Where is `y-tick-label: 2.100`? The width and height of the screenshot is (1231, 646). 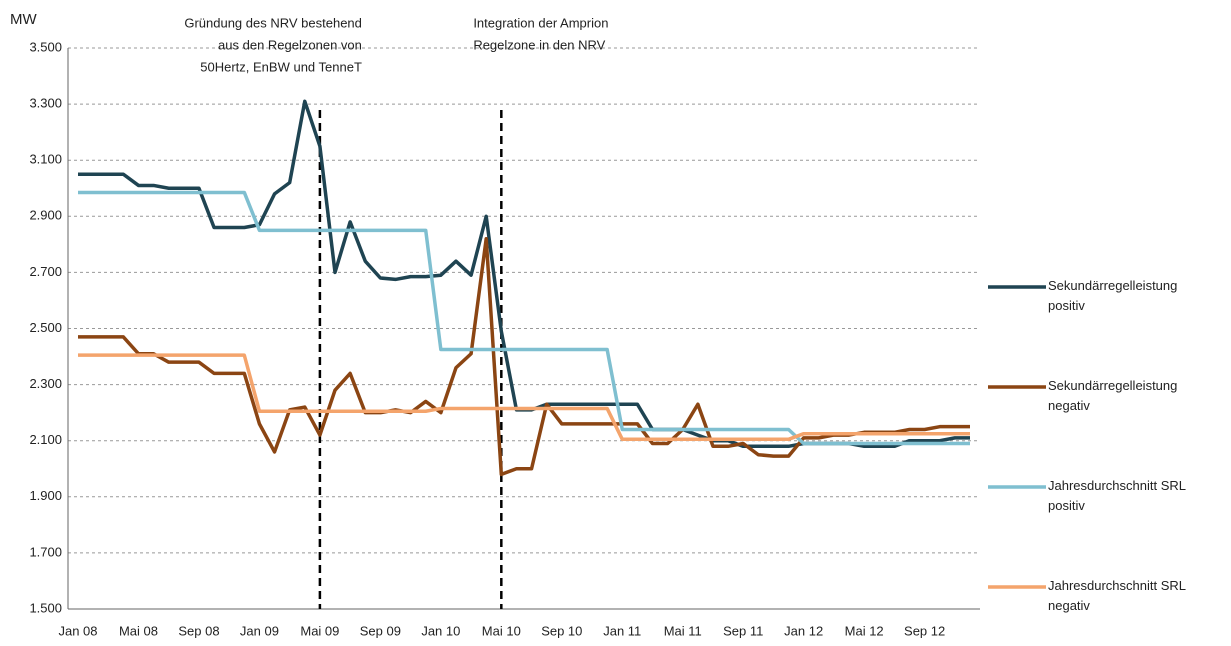 y-tick-label: 2.100 is located at coordinates (45, 439).